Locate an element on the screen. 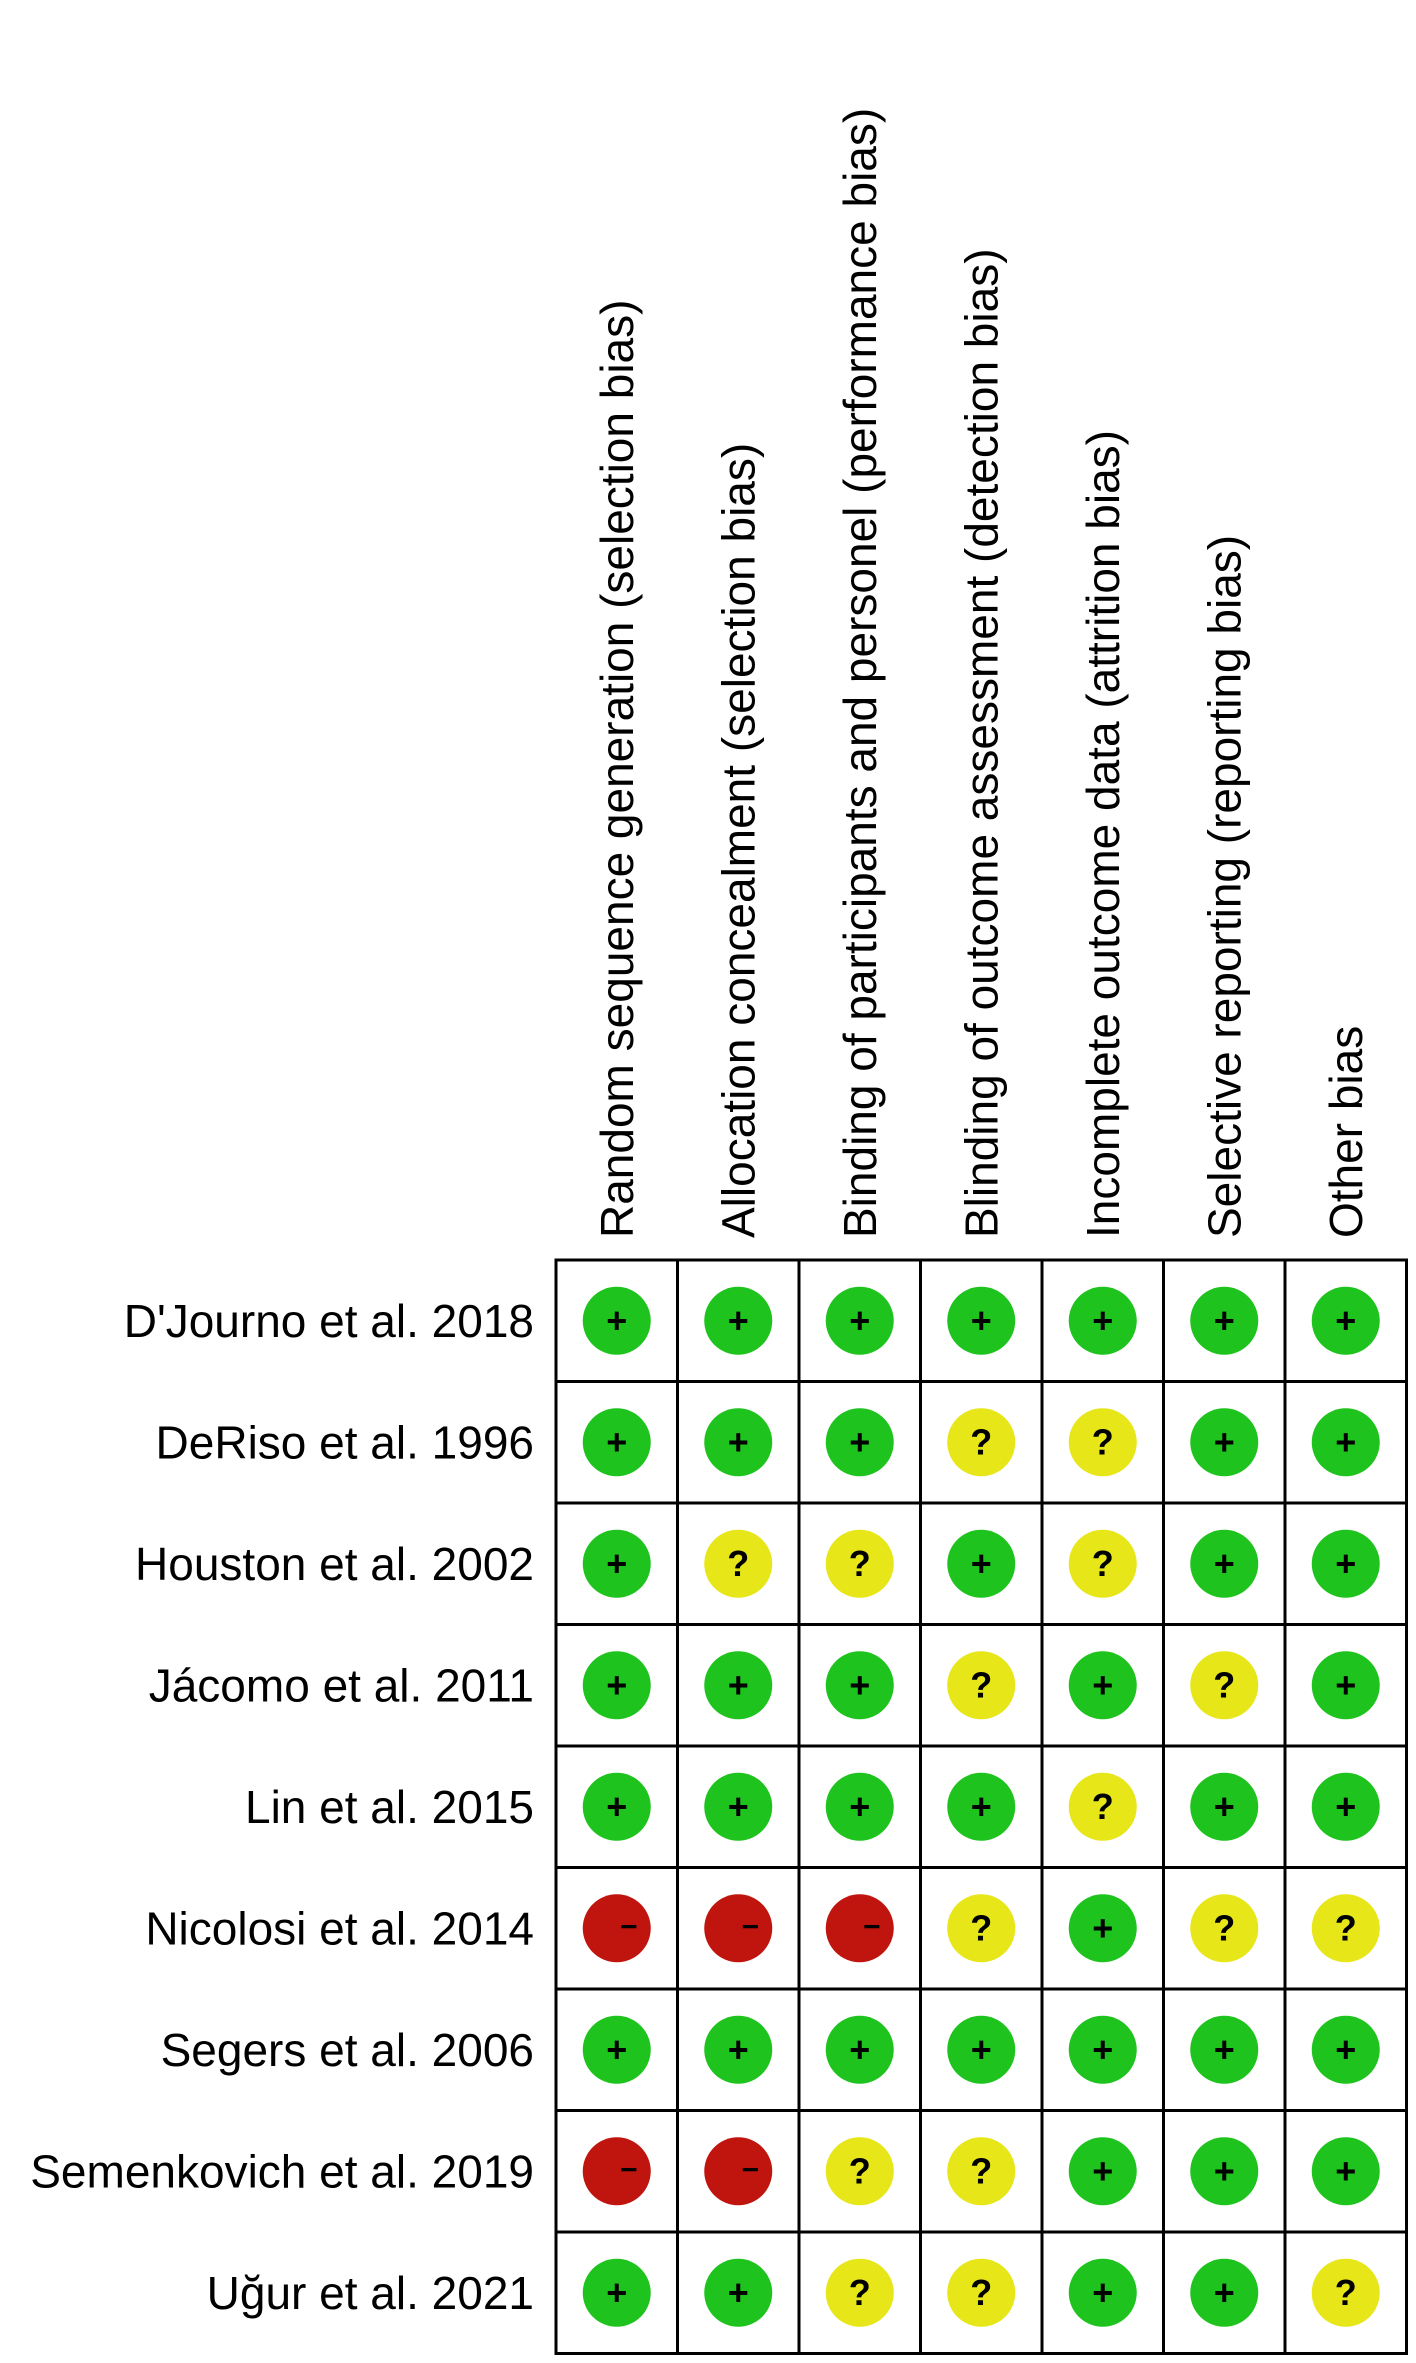  column-label: Allocation concealment (selection bias) is located at coordinates (738, 840).